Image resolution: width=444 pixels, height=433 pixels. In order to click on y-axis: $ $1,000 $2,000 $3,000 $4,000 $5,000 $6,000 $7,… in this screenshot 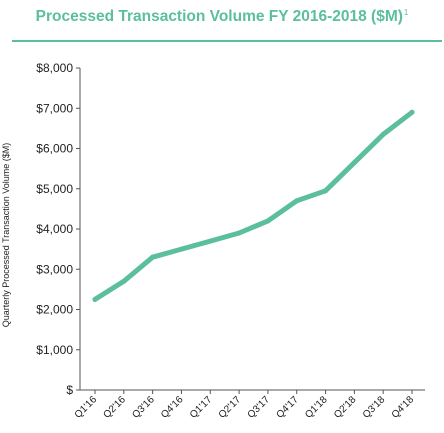, I will do `click(58, 229)`.